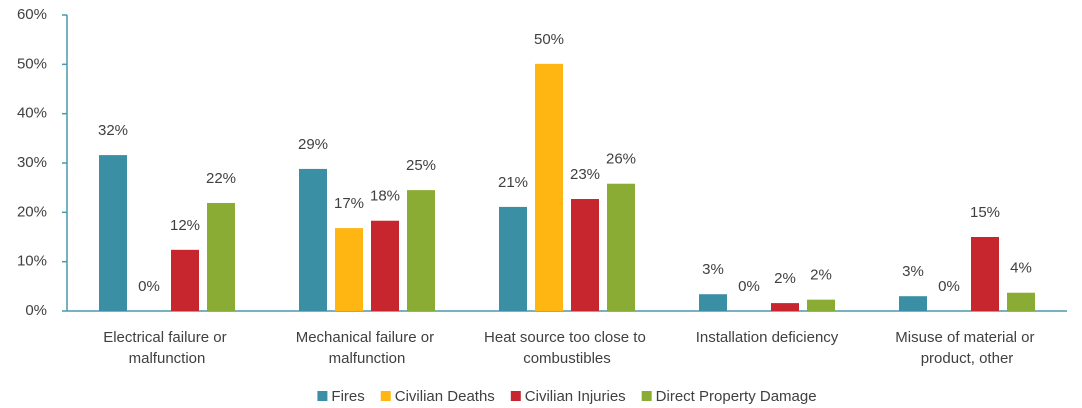 This screenshot has width=1082, height=408. I want to click on data-label: 12%, so click(185, 225).